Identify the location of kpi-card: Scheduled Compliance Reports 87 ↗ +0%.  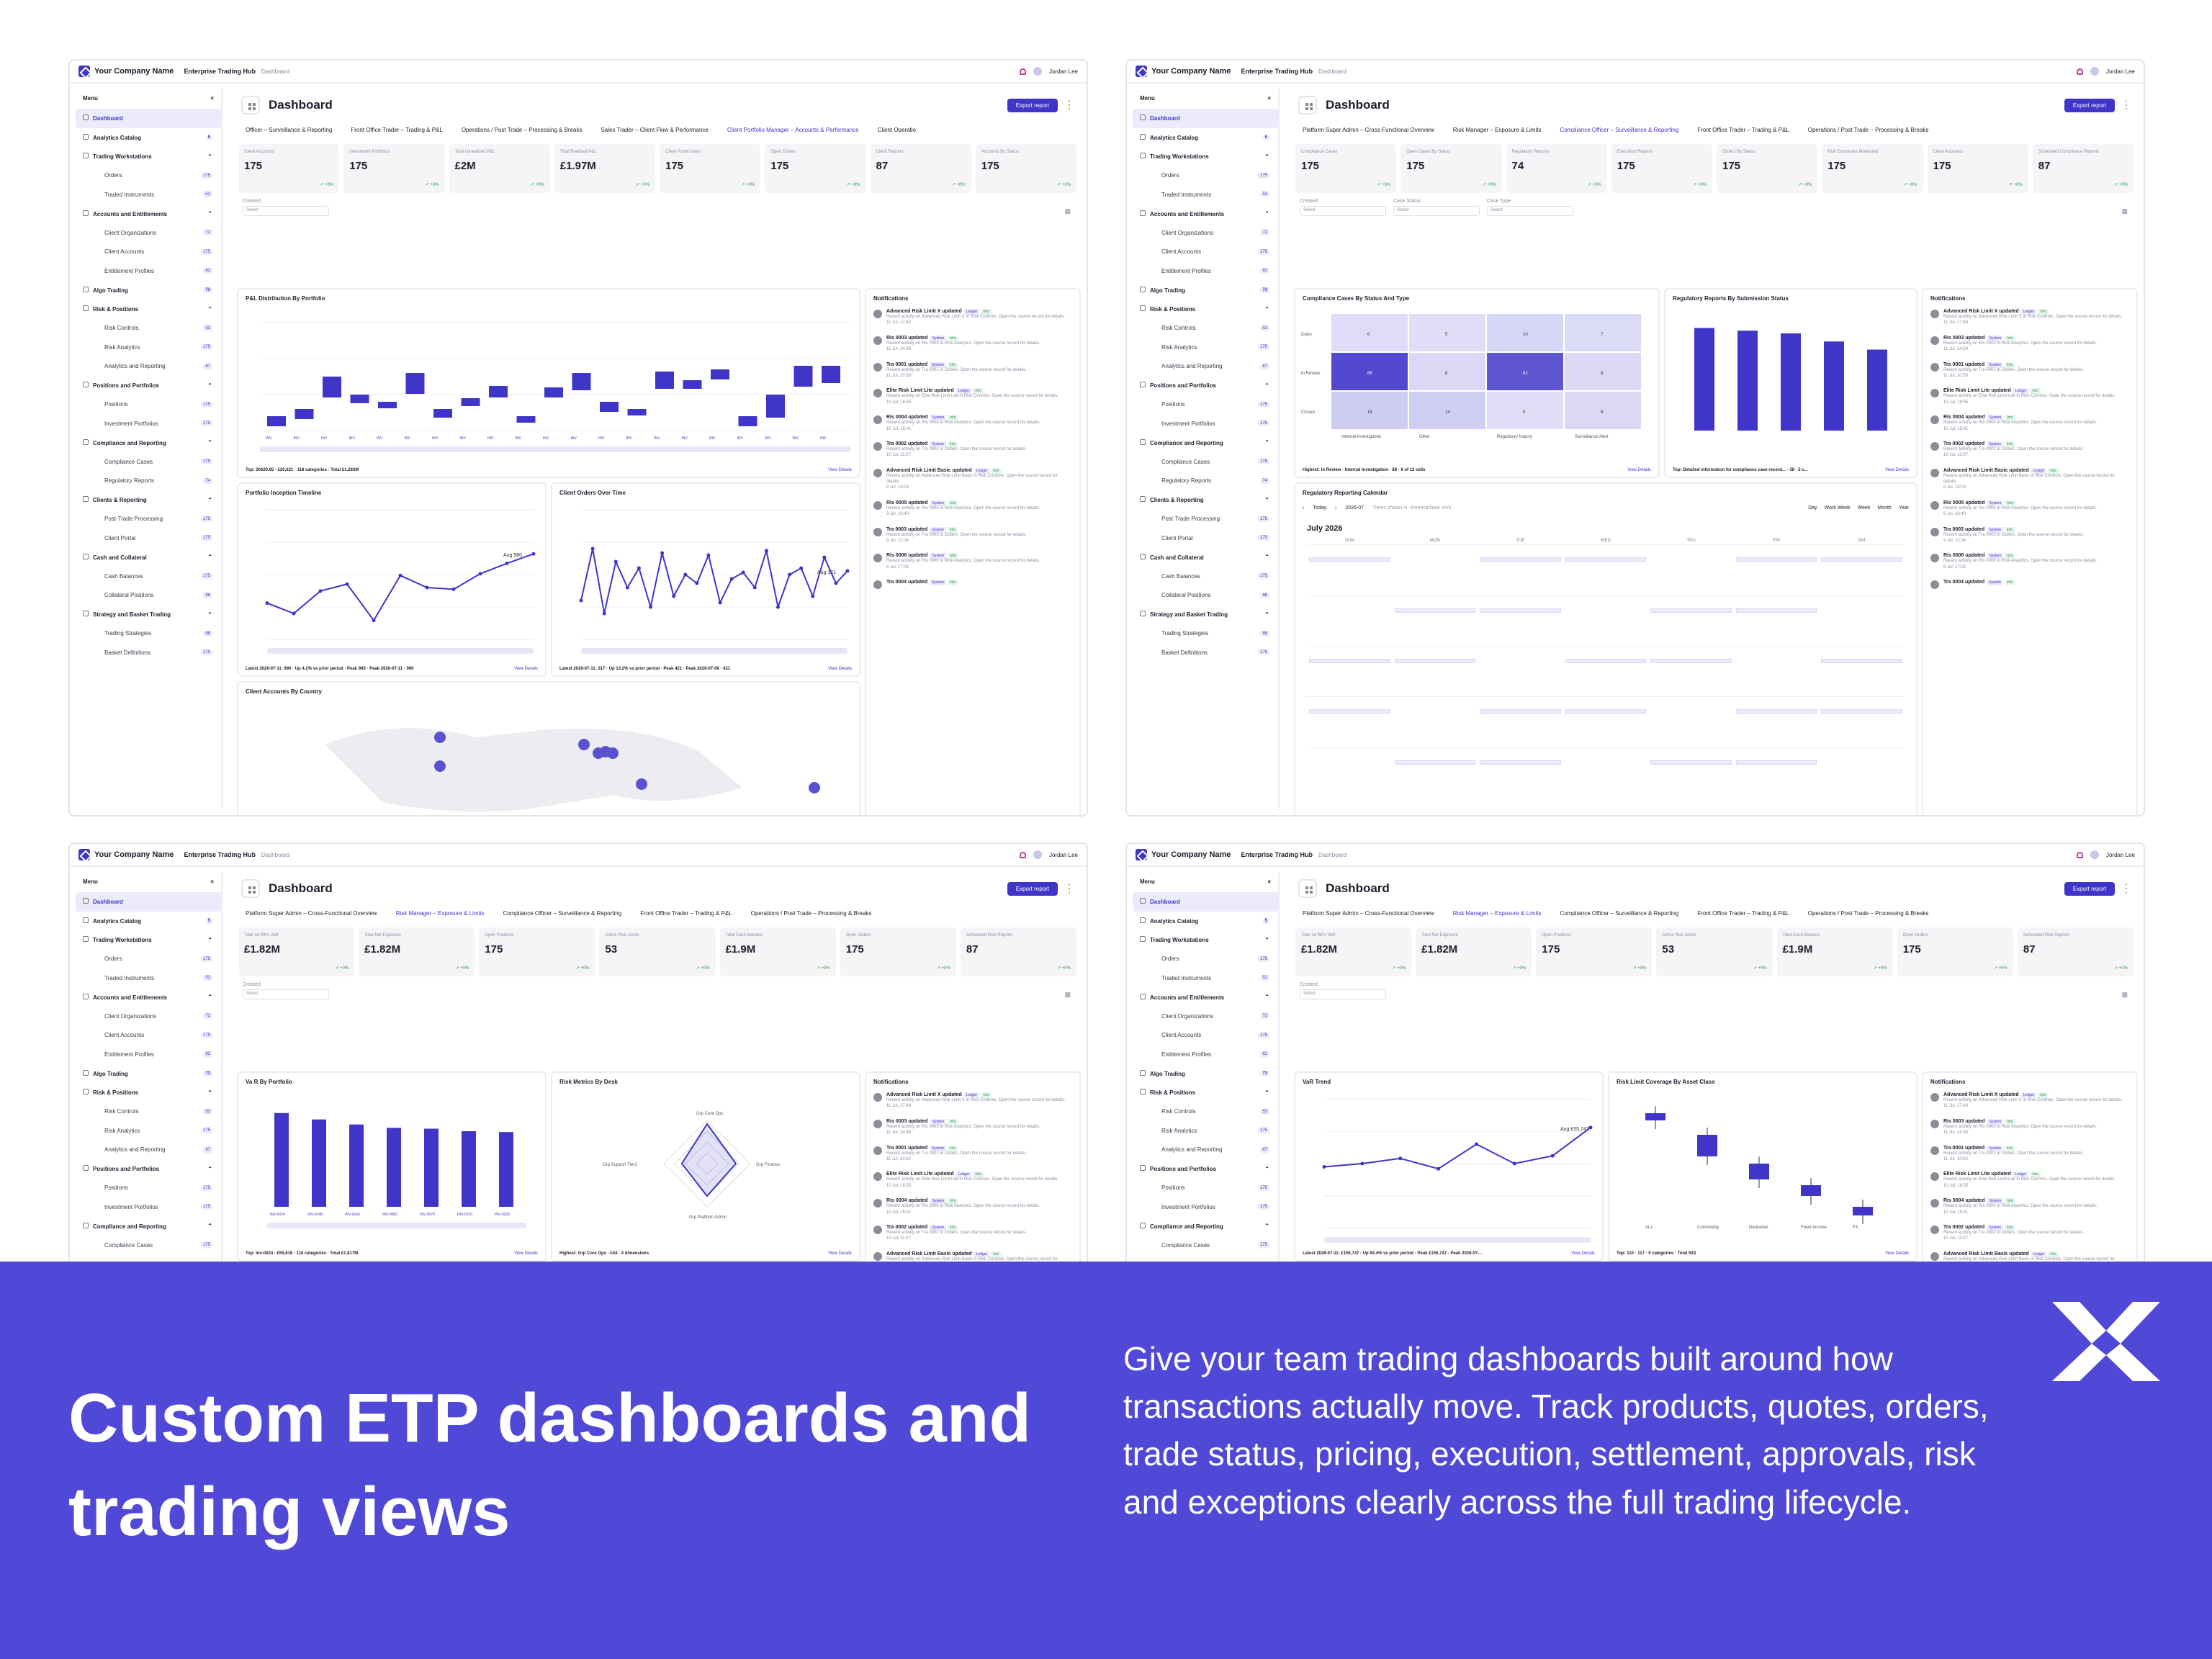
(2083, 169).